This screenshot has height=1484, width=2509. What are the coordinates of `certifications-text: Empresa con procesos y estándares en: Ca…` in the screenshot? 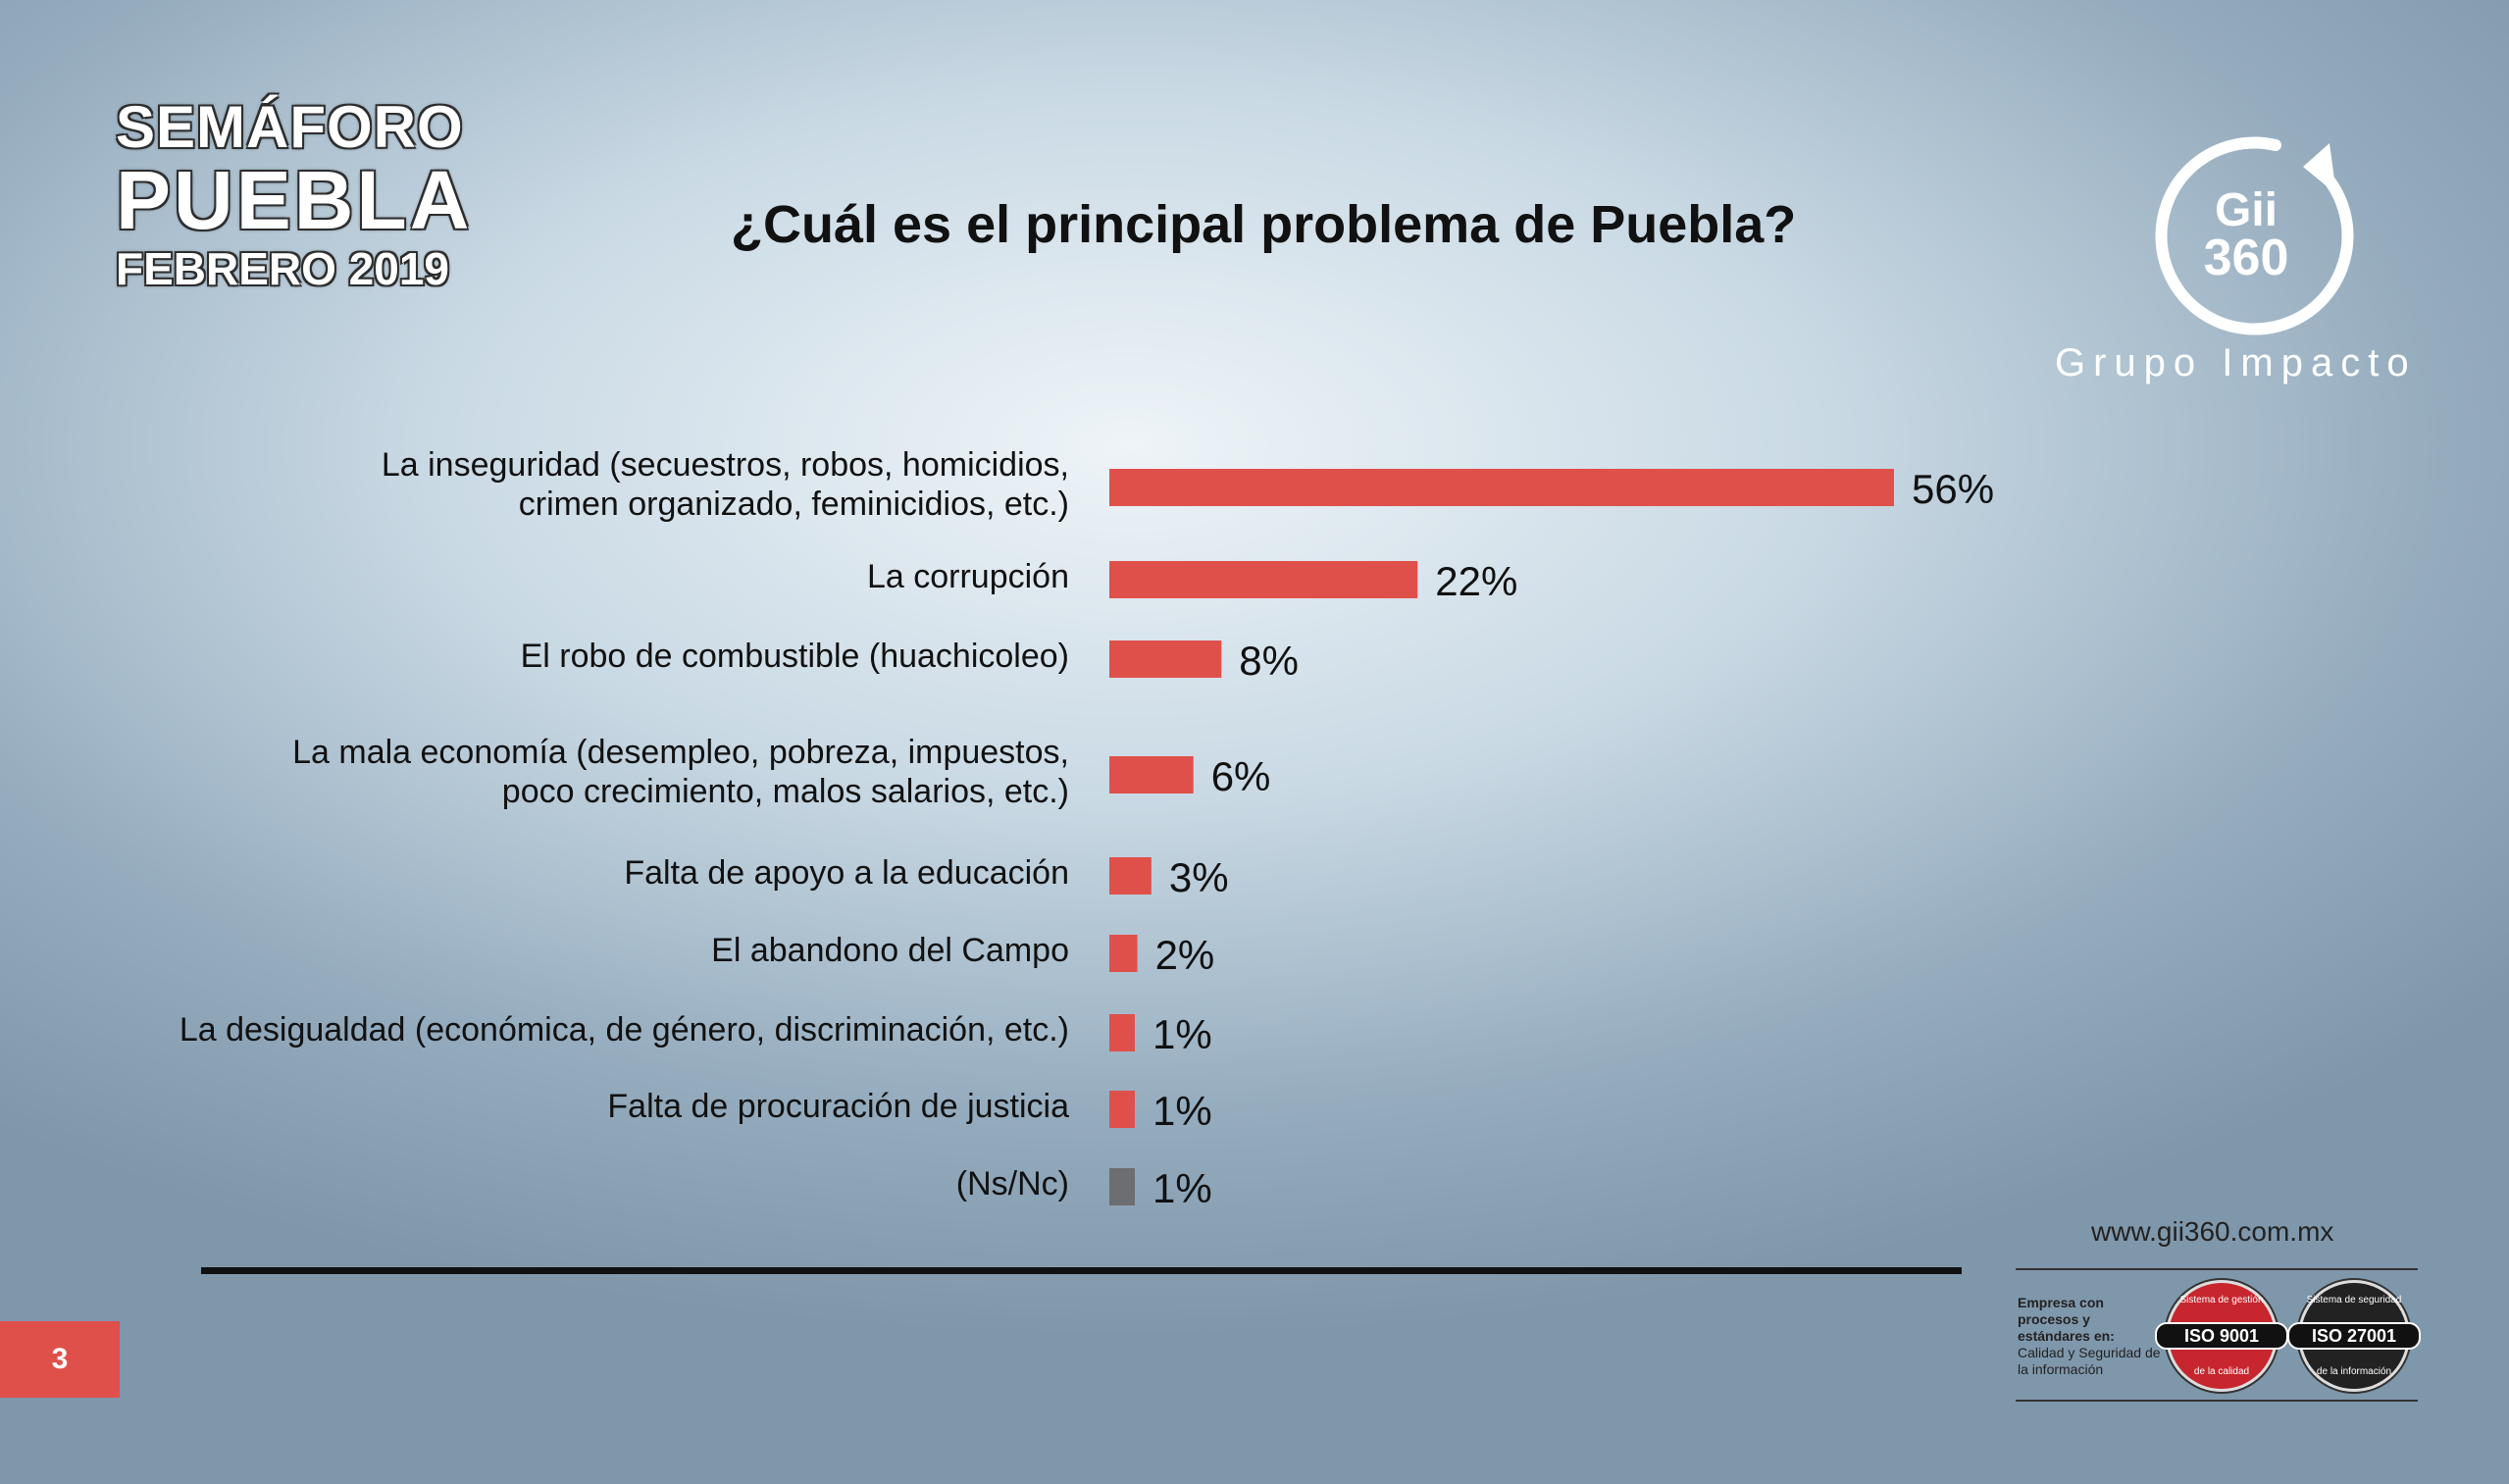 It's located at (2091, 1336).